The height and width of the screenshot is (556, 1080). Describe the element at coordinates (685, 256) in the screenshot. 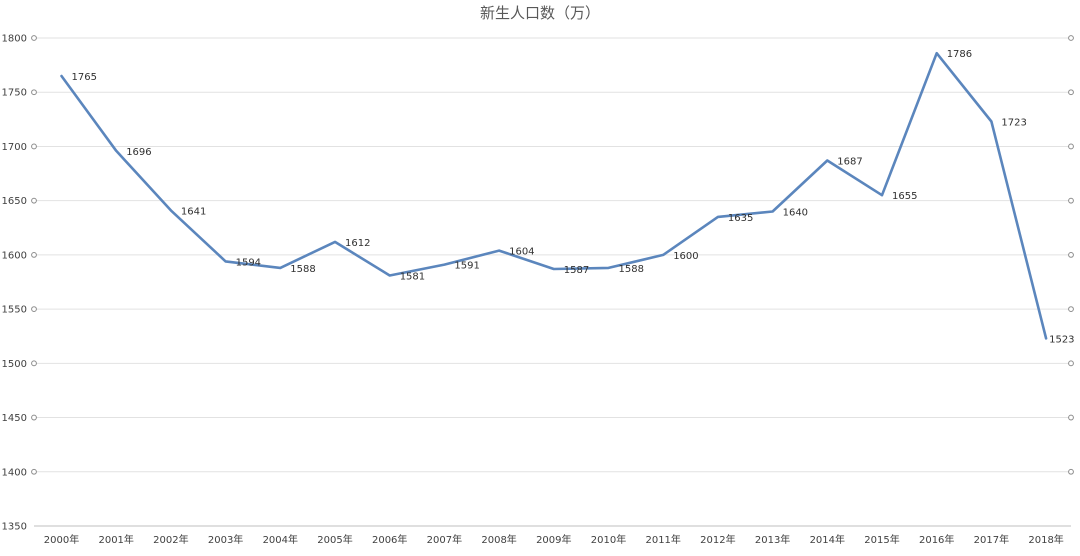

I see `data-label: 1600` at that location.